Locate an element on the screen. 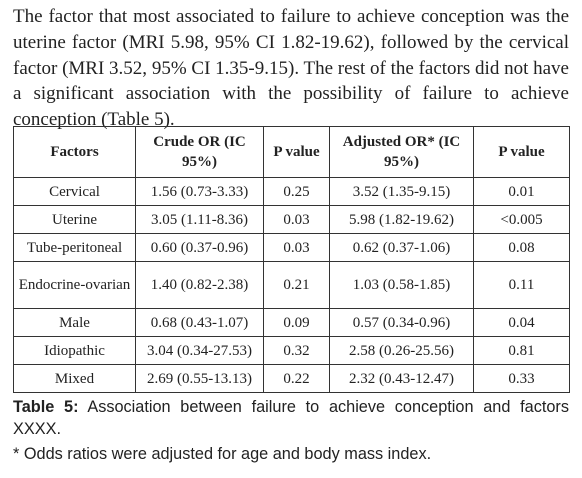  factor-cell: Mixed is located at coordinates (74, 378).